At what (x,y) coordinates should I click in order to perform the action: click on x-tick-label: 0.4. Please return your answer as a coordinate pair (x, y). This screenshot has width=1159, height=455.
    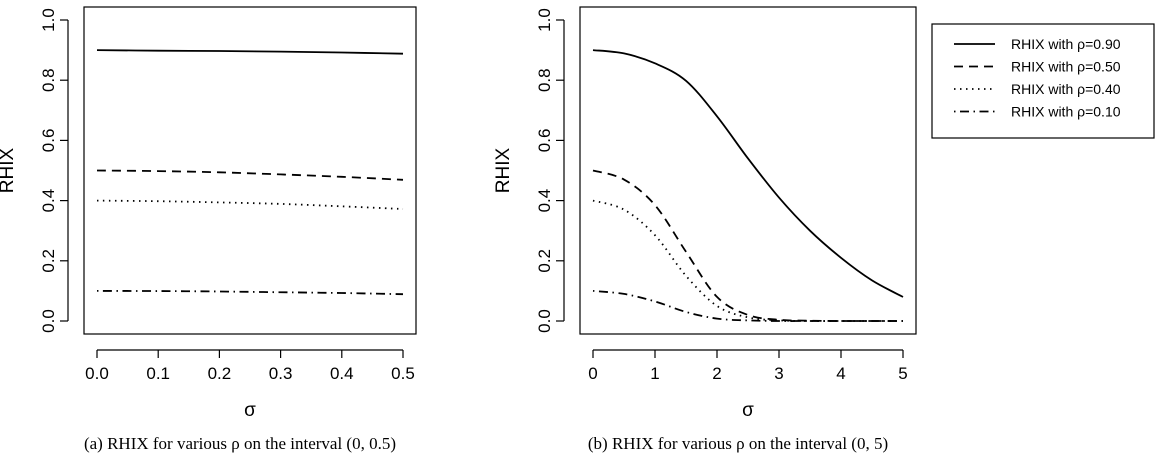
    Looking at the image, I should click on (342, 373).